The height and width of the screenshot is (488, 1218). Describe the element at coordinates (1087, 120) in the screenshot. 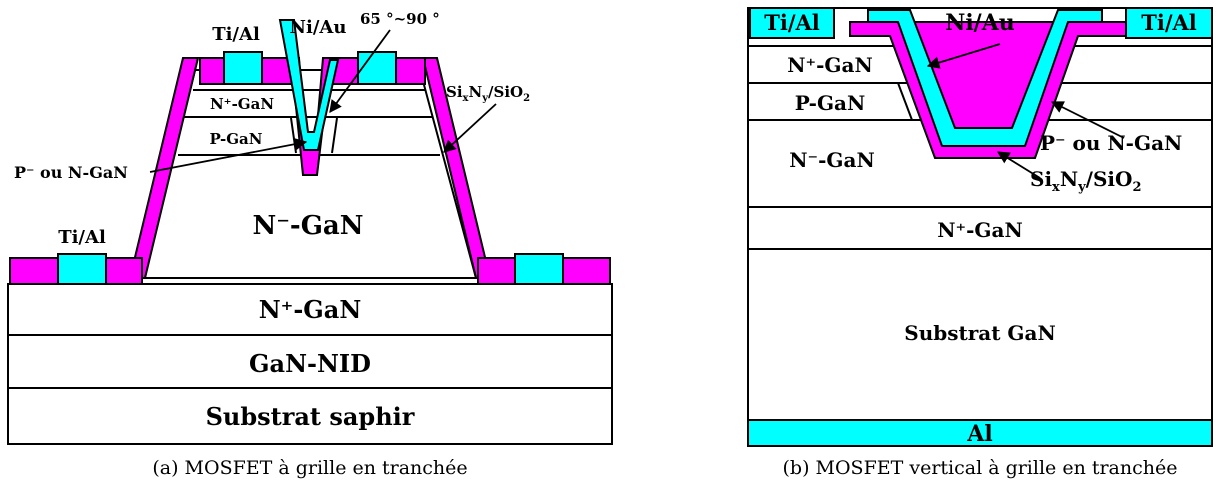

I see `arrow-p-minus-b` at that location.